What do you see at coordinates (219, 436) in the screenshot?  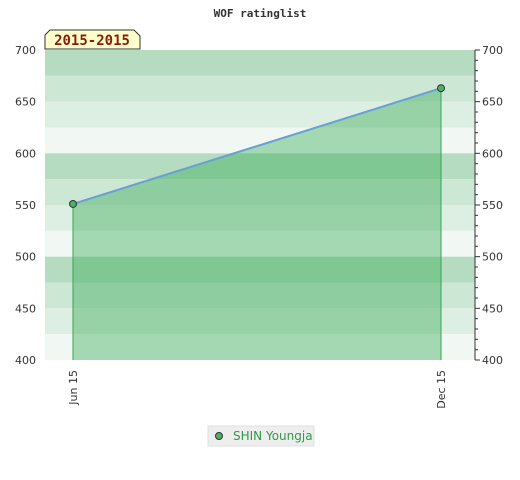 I see `legend-marker-icon` at bounding box center [219, 436].